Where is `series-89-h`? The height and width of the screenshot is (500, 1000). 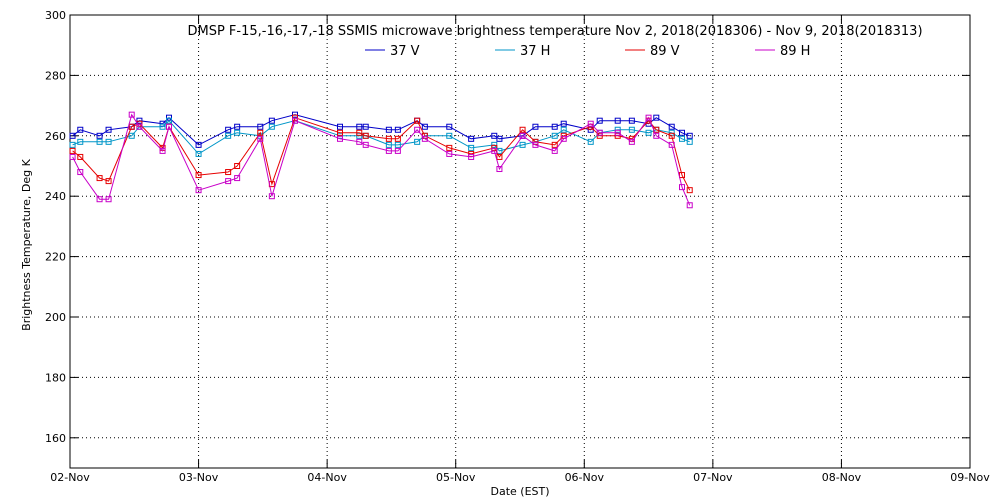
series-89-h is located at coordinates (381, 160).